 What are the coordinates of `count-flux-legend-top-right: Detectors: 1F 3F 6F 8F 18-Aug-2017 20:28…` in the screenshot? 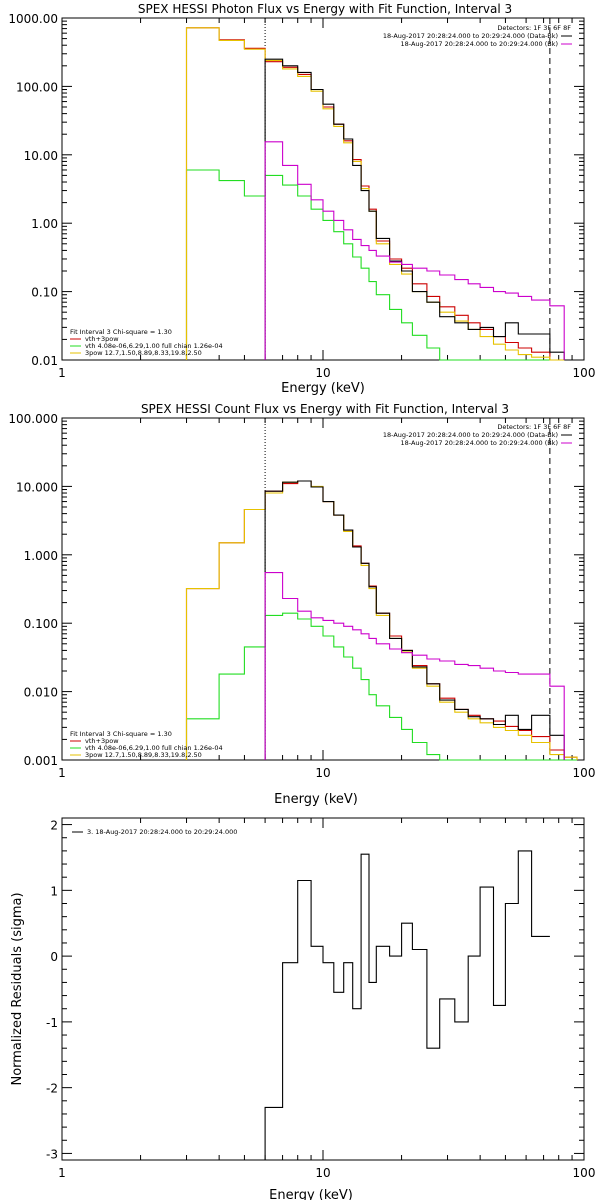 It's located at (477, 435).